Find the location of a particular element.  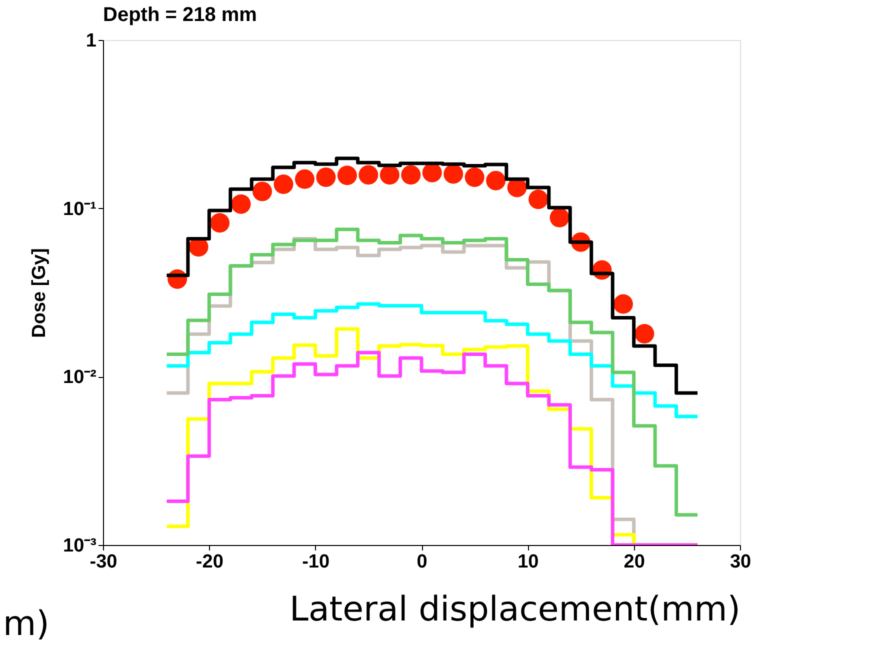

text: m) is located at coordinates (26, 624).